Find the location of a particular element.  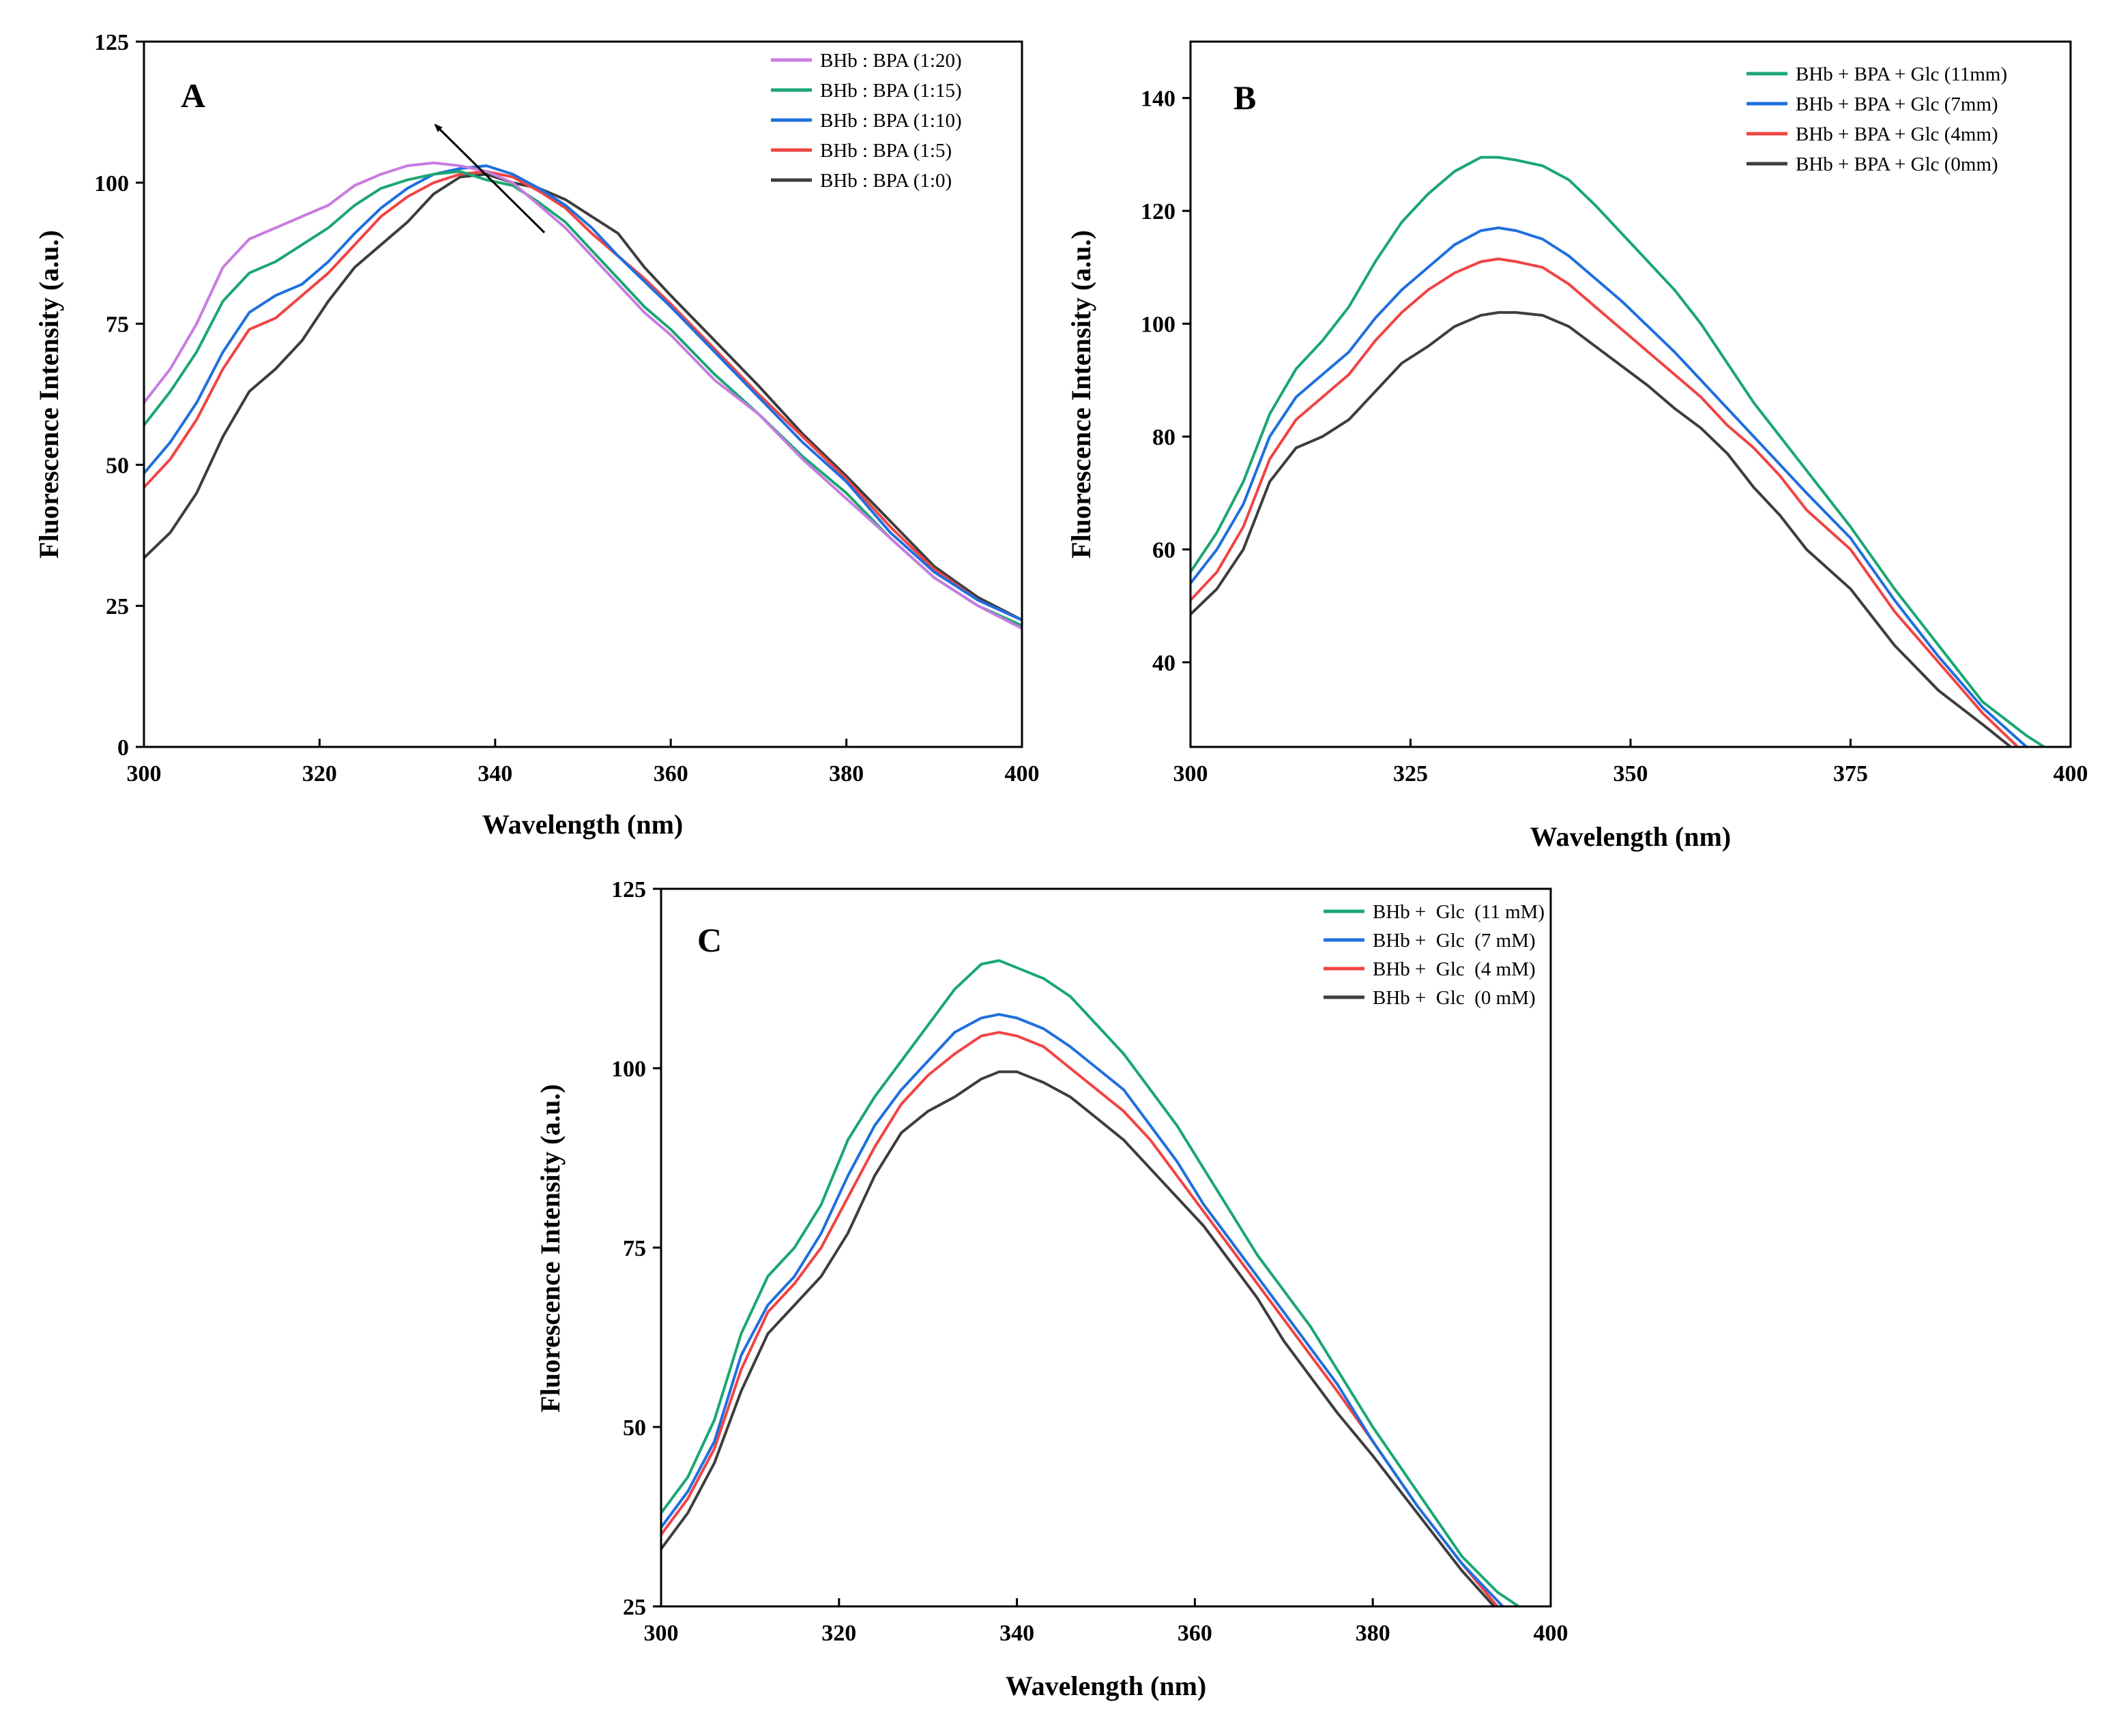

panel-b-y-tick-label: 60 is located at coordinates (1164, 551).